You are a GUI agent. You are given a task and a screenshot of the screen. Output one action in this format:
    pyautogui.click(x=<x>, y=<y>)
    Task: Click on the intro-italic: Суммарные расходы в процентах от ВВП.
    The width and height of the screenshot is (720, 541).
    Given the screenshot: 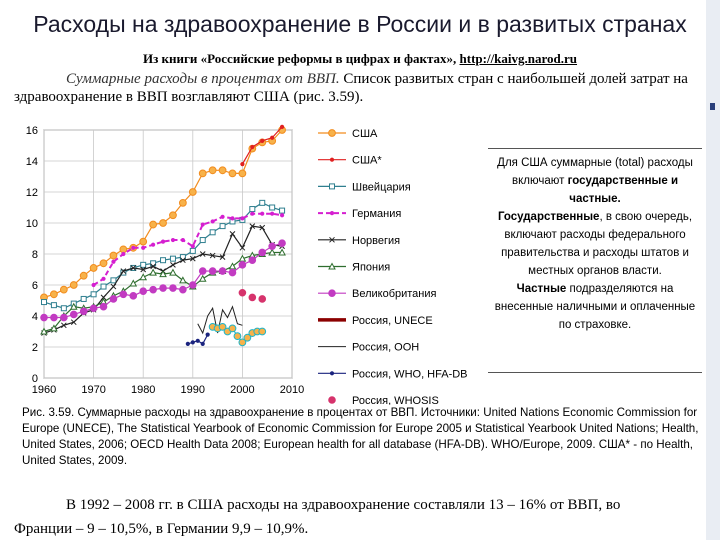 What is the action you would take?
    pyautogui.click(x=203, y=79)
    